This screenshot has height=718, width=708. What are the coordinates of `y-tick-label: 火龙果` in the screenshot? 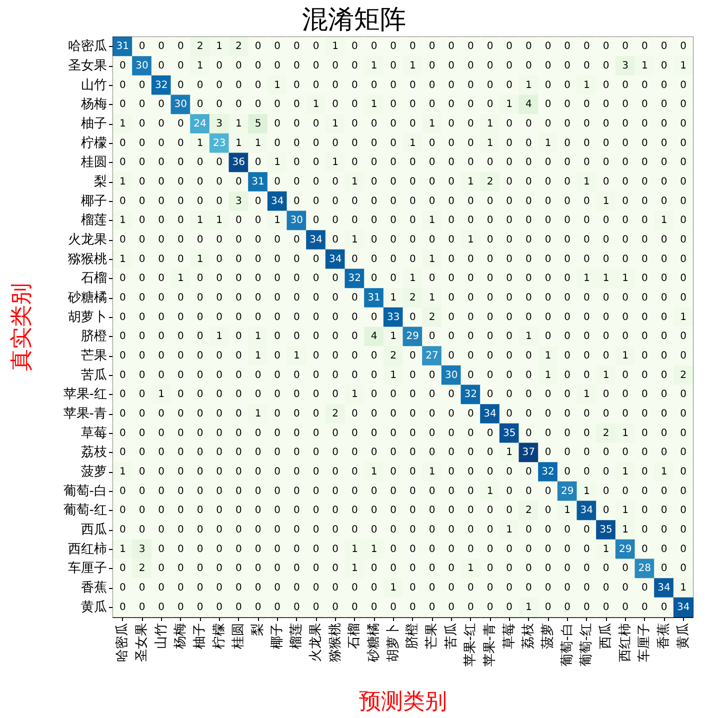 It's located at (87, 240).